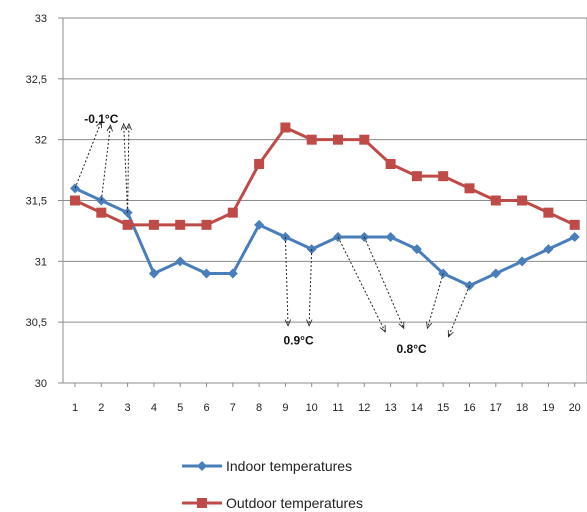 This screenshot has width=587, height=512. Describe the element at coordinates (575, 408) in the screenshot. I see `x-tick-label: 20` at that location.